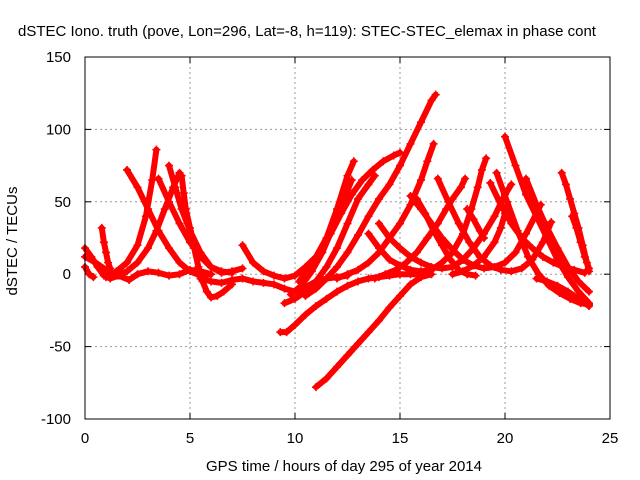 Image resolution: width=640 pixels, height=480 pixels. Describe the element at coordinates (56, 419) in the screenshot. I see `y-tick-label: -100` at that location.